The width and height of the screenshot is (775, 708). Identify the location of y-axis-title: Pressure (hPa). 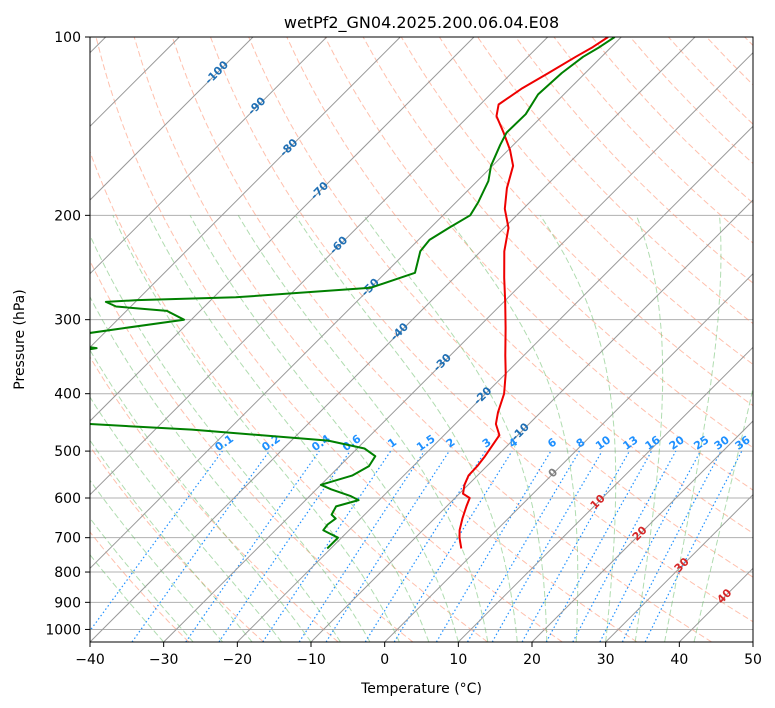
(20, 339).